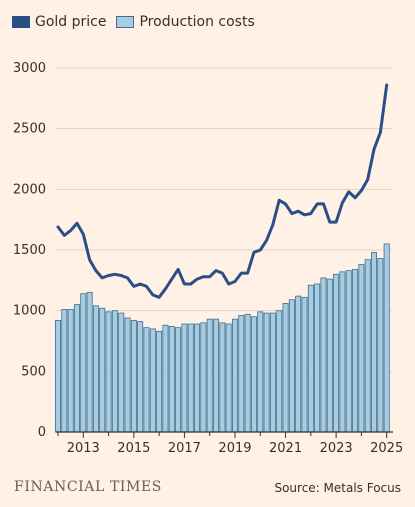 Image resolution: width=415 pixels, height=507 pixels. What do you see at coordinates (29, 311) in the screenshot?
I see `y-tick-label: 1000` at bounding box center [29, 311].